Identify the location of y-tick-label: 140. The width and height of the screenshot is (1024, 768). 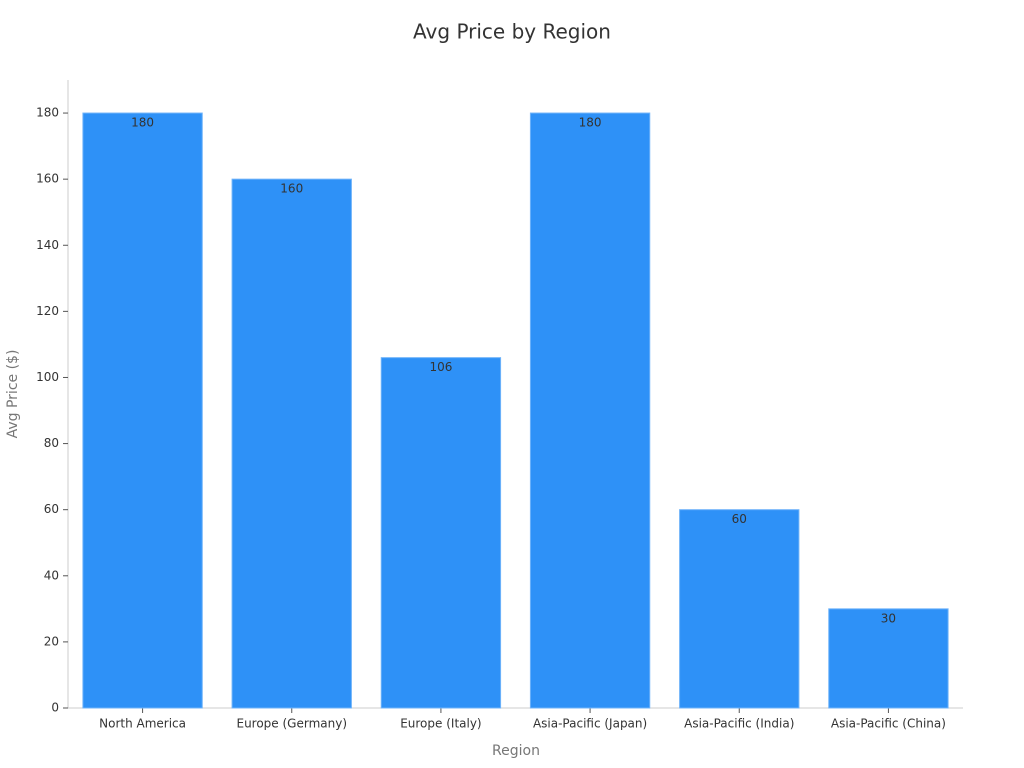
(47, 245).